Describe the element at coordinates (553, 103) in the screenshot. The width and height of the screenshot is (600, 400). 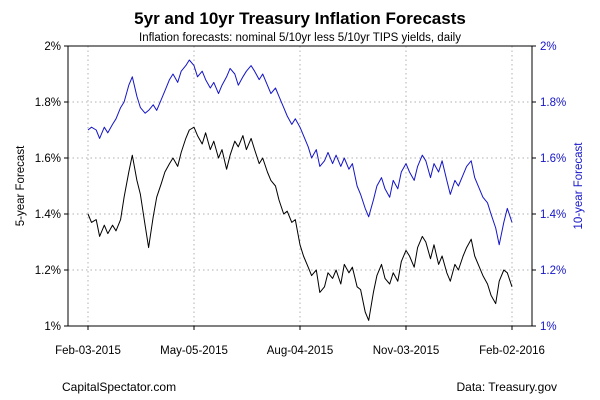
I see `y-tick-label-right: 1.8%` at that location.